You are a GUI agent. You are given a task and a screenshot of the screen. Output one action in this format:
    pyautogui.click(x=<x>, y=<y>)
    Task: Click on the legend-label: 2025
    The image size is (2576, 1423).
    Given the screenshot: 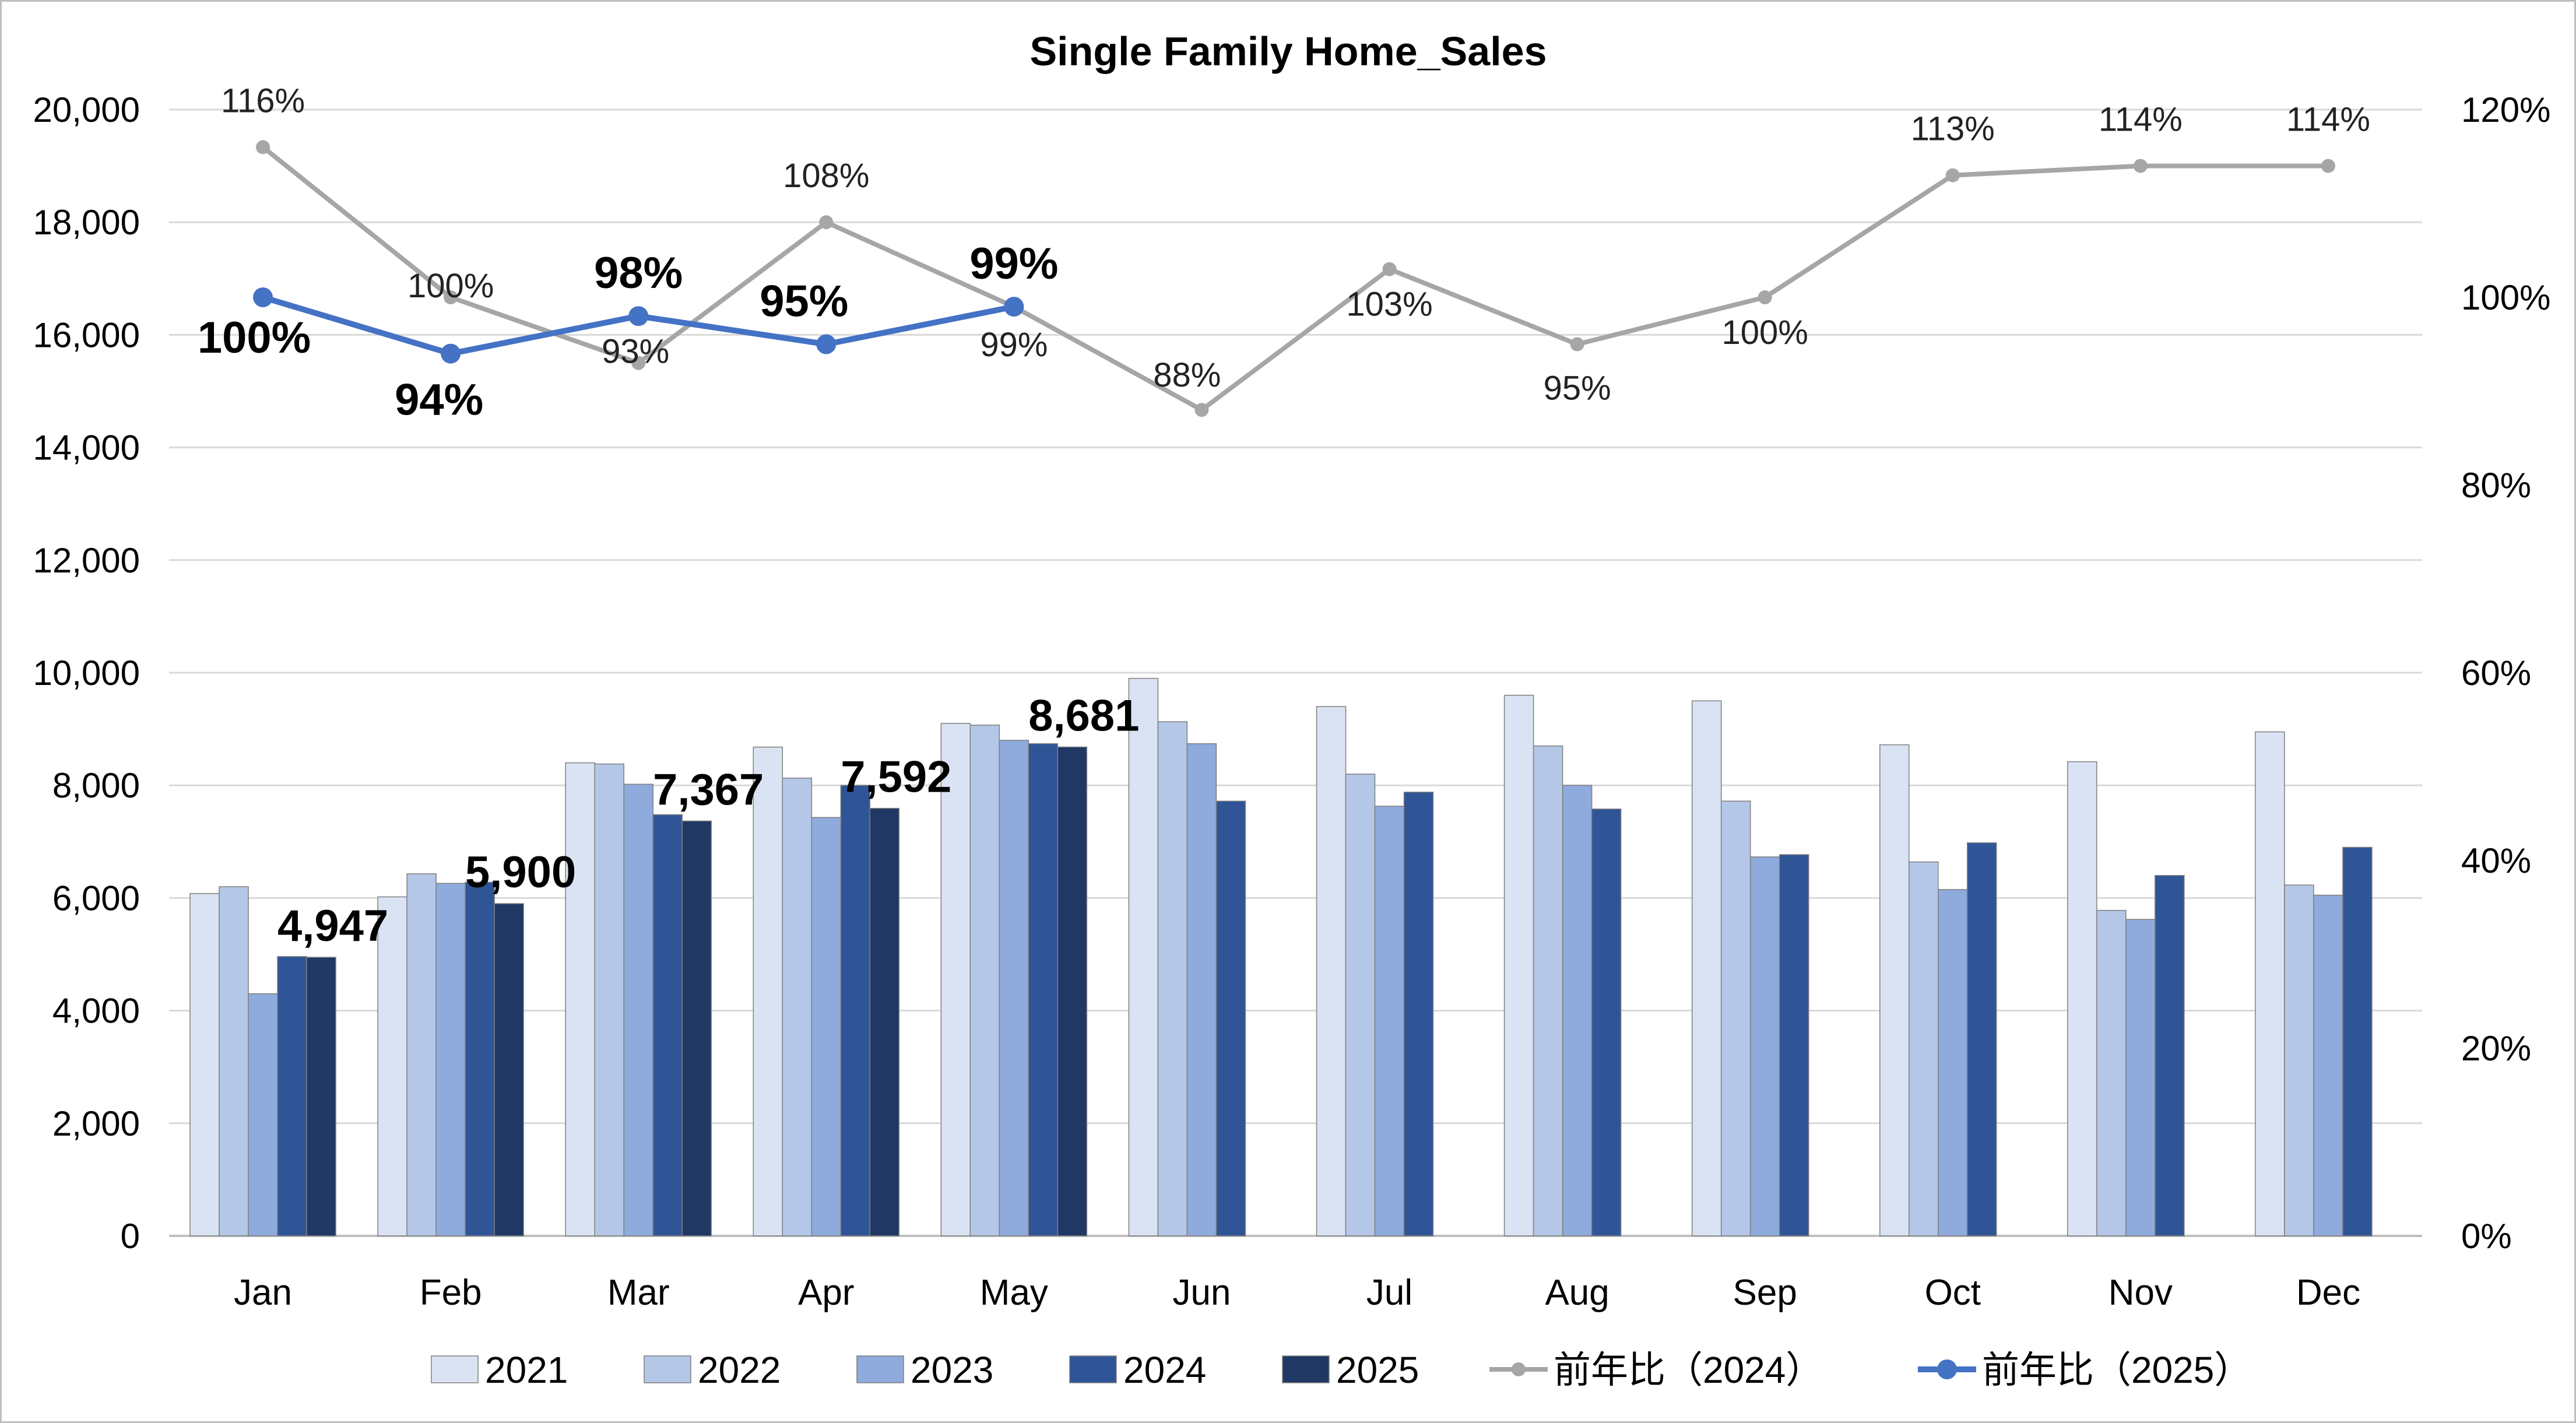 What is the action you would take?
    pyautogui.click(x=1377, y=1370)
    